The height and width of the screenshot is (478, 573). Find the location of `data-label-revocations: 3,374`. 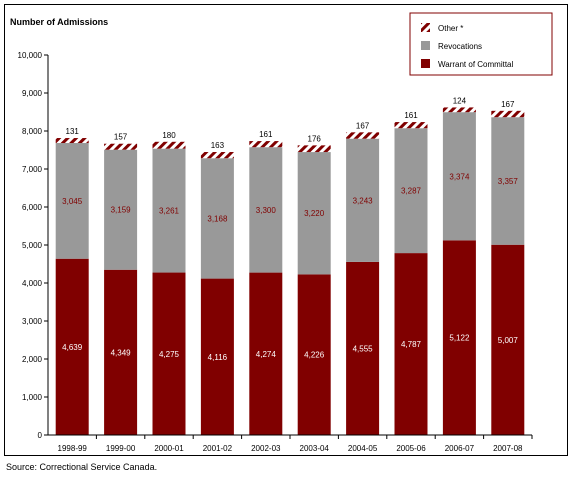

data-label-revocations: 3,374 is located at coordinates (459, 176).